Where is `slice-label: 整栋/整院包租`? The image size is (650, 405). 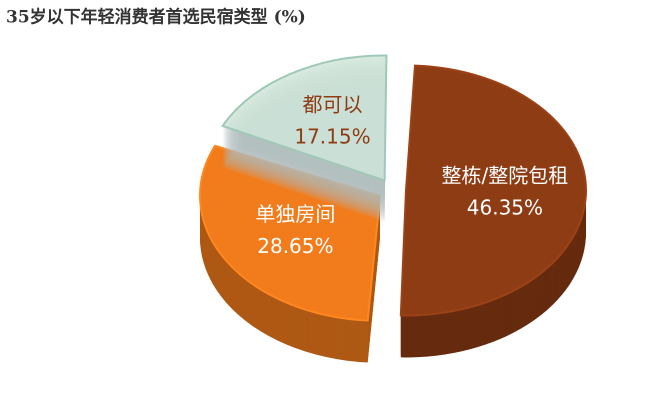 slice-label: 整栋/整院包租 is located at coordinates (505, 176).